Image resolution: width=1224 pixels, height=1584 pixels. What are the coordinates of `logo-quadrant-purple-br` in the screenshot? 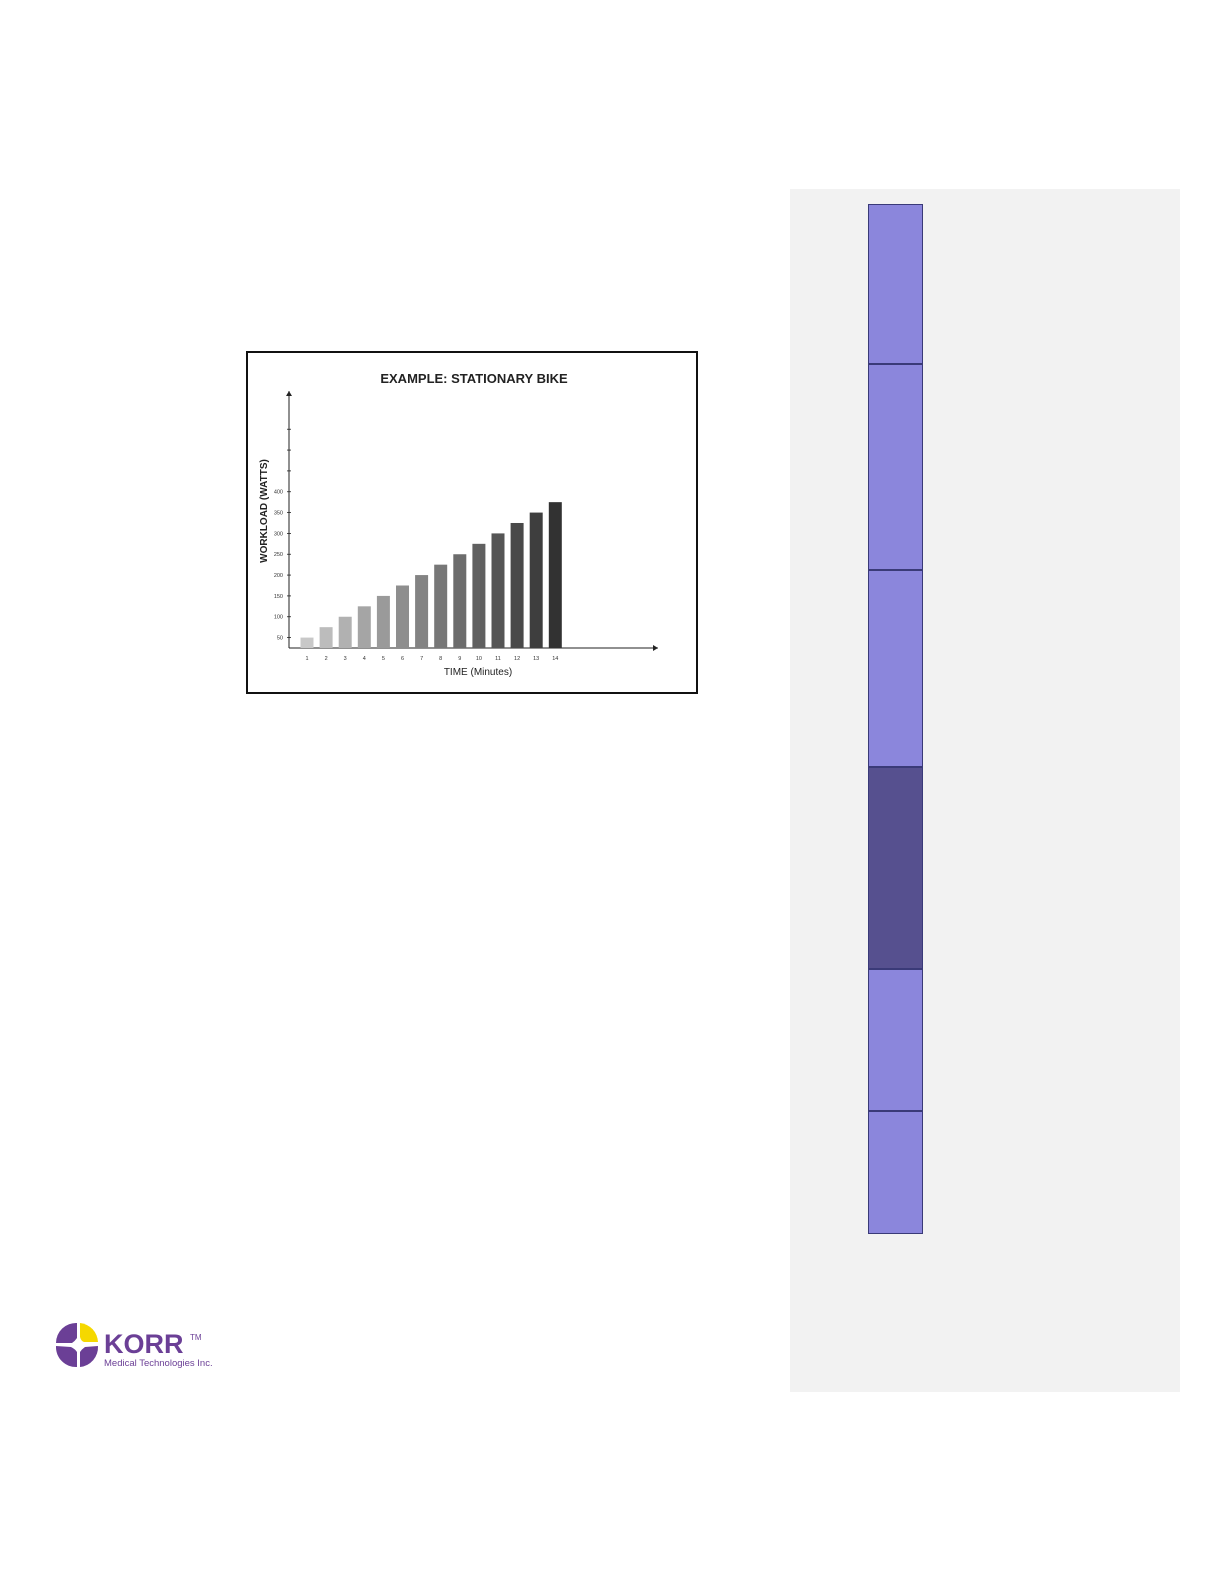 It's located at (89, 1356).